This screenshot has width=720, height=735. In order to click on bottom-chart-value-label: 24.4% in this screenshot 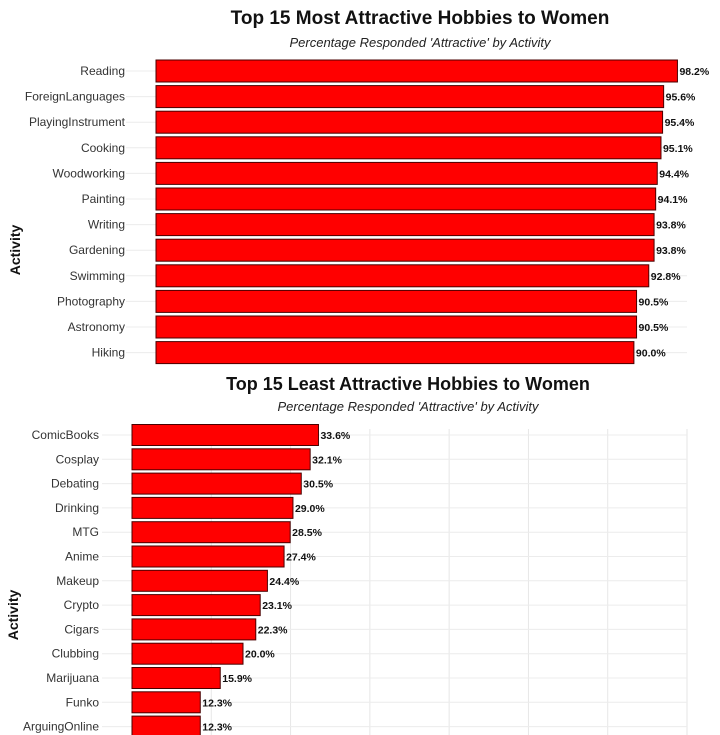, I will do `click(284, 582)`.